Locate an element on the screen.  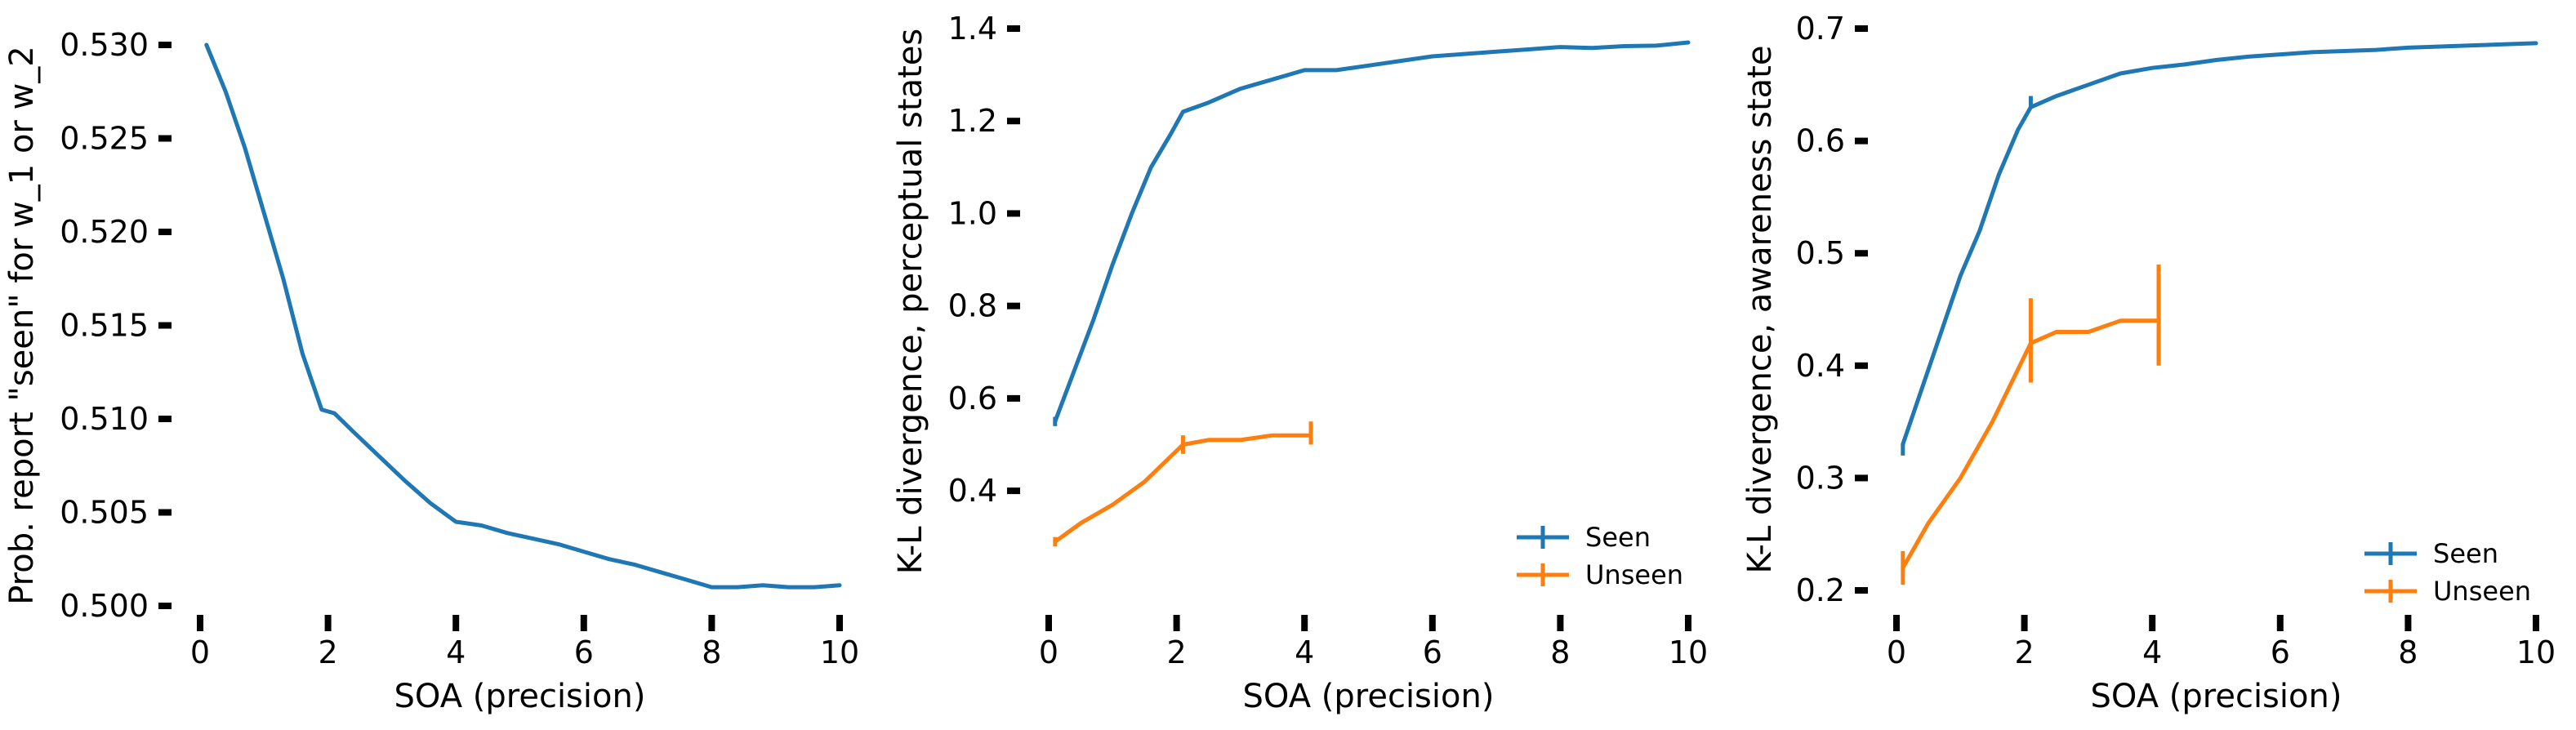
y-tick-label: 0.515 is located at coordinates (104, 326).